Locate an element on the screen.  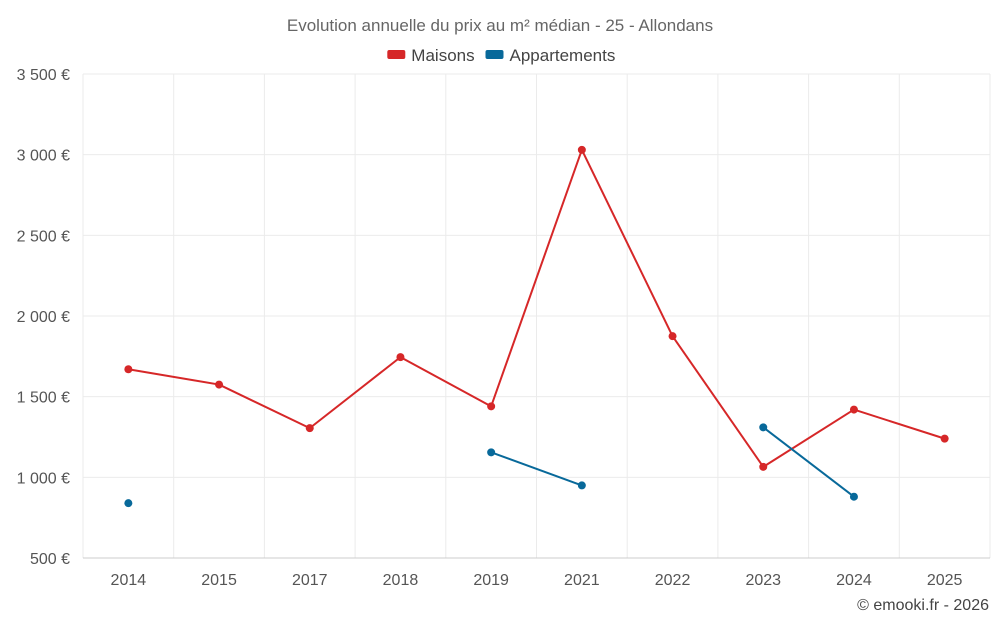
y-tick-label: 2 000 € is located at coordinates (43, 317).